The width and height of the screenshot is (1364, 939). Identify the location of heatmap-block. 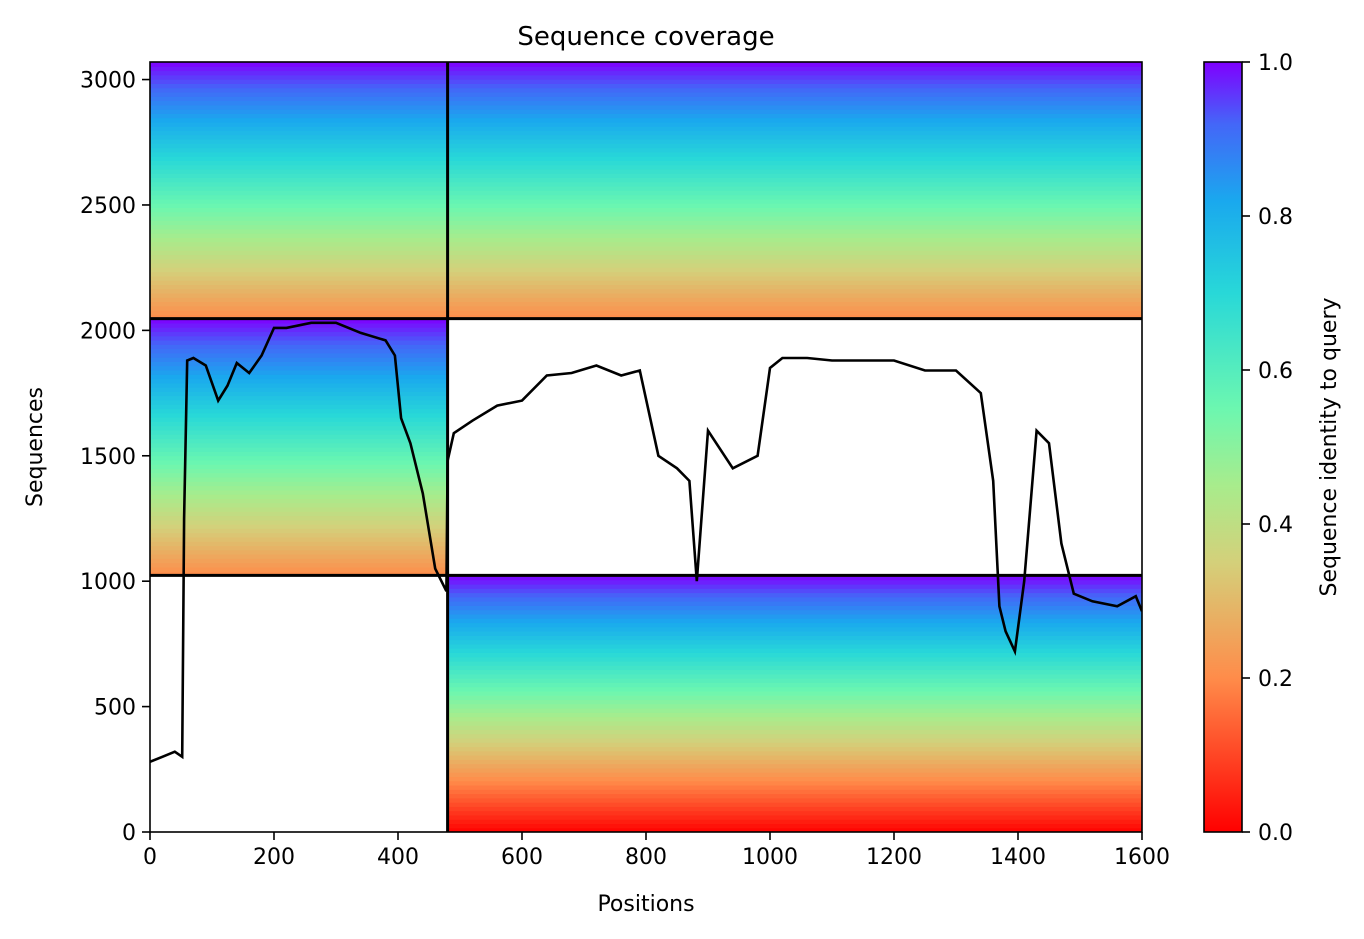
(299, 191).